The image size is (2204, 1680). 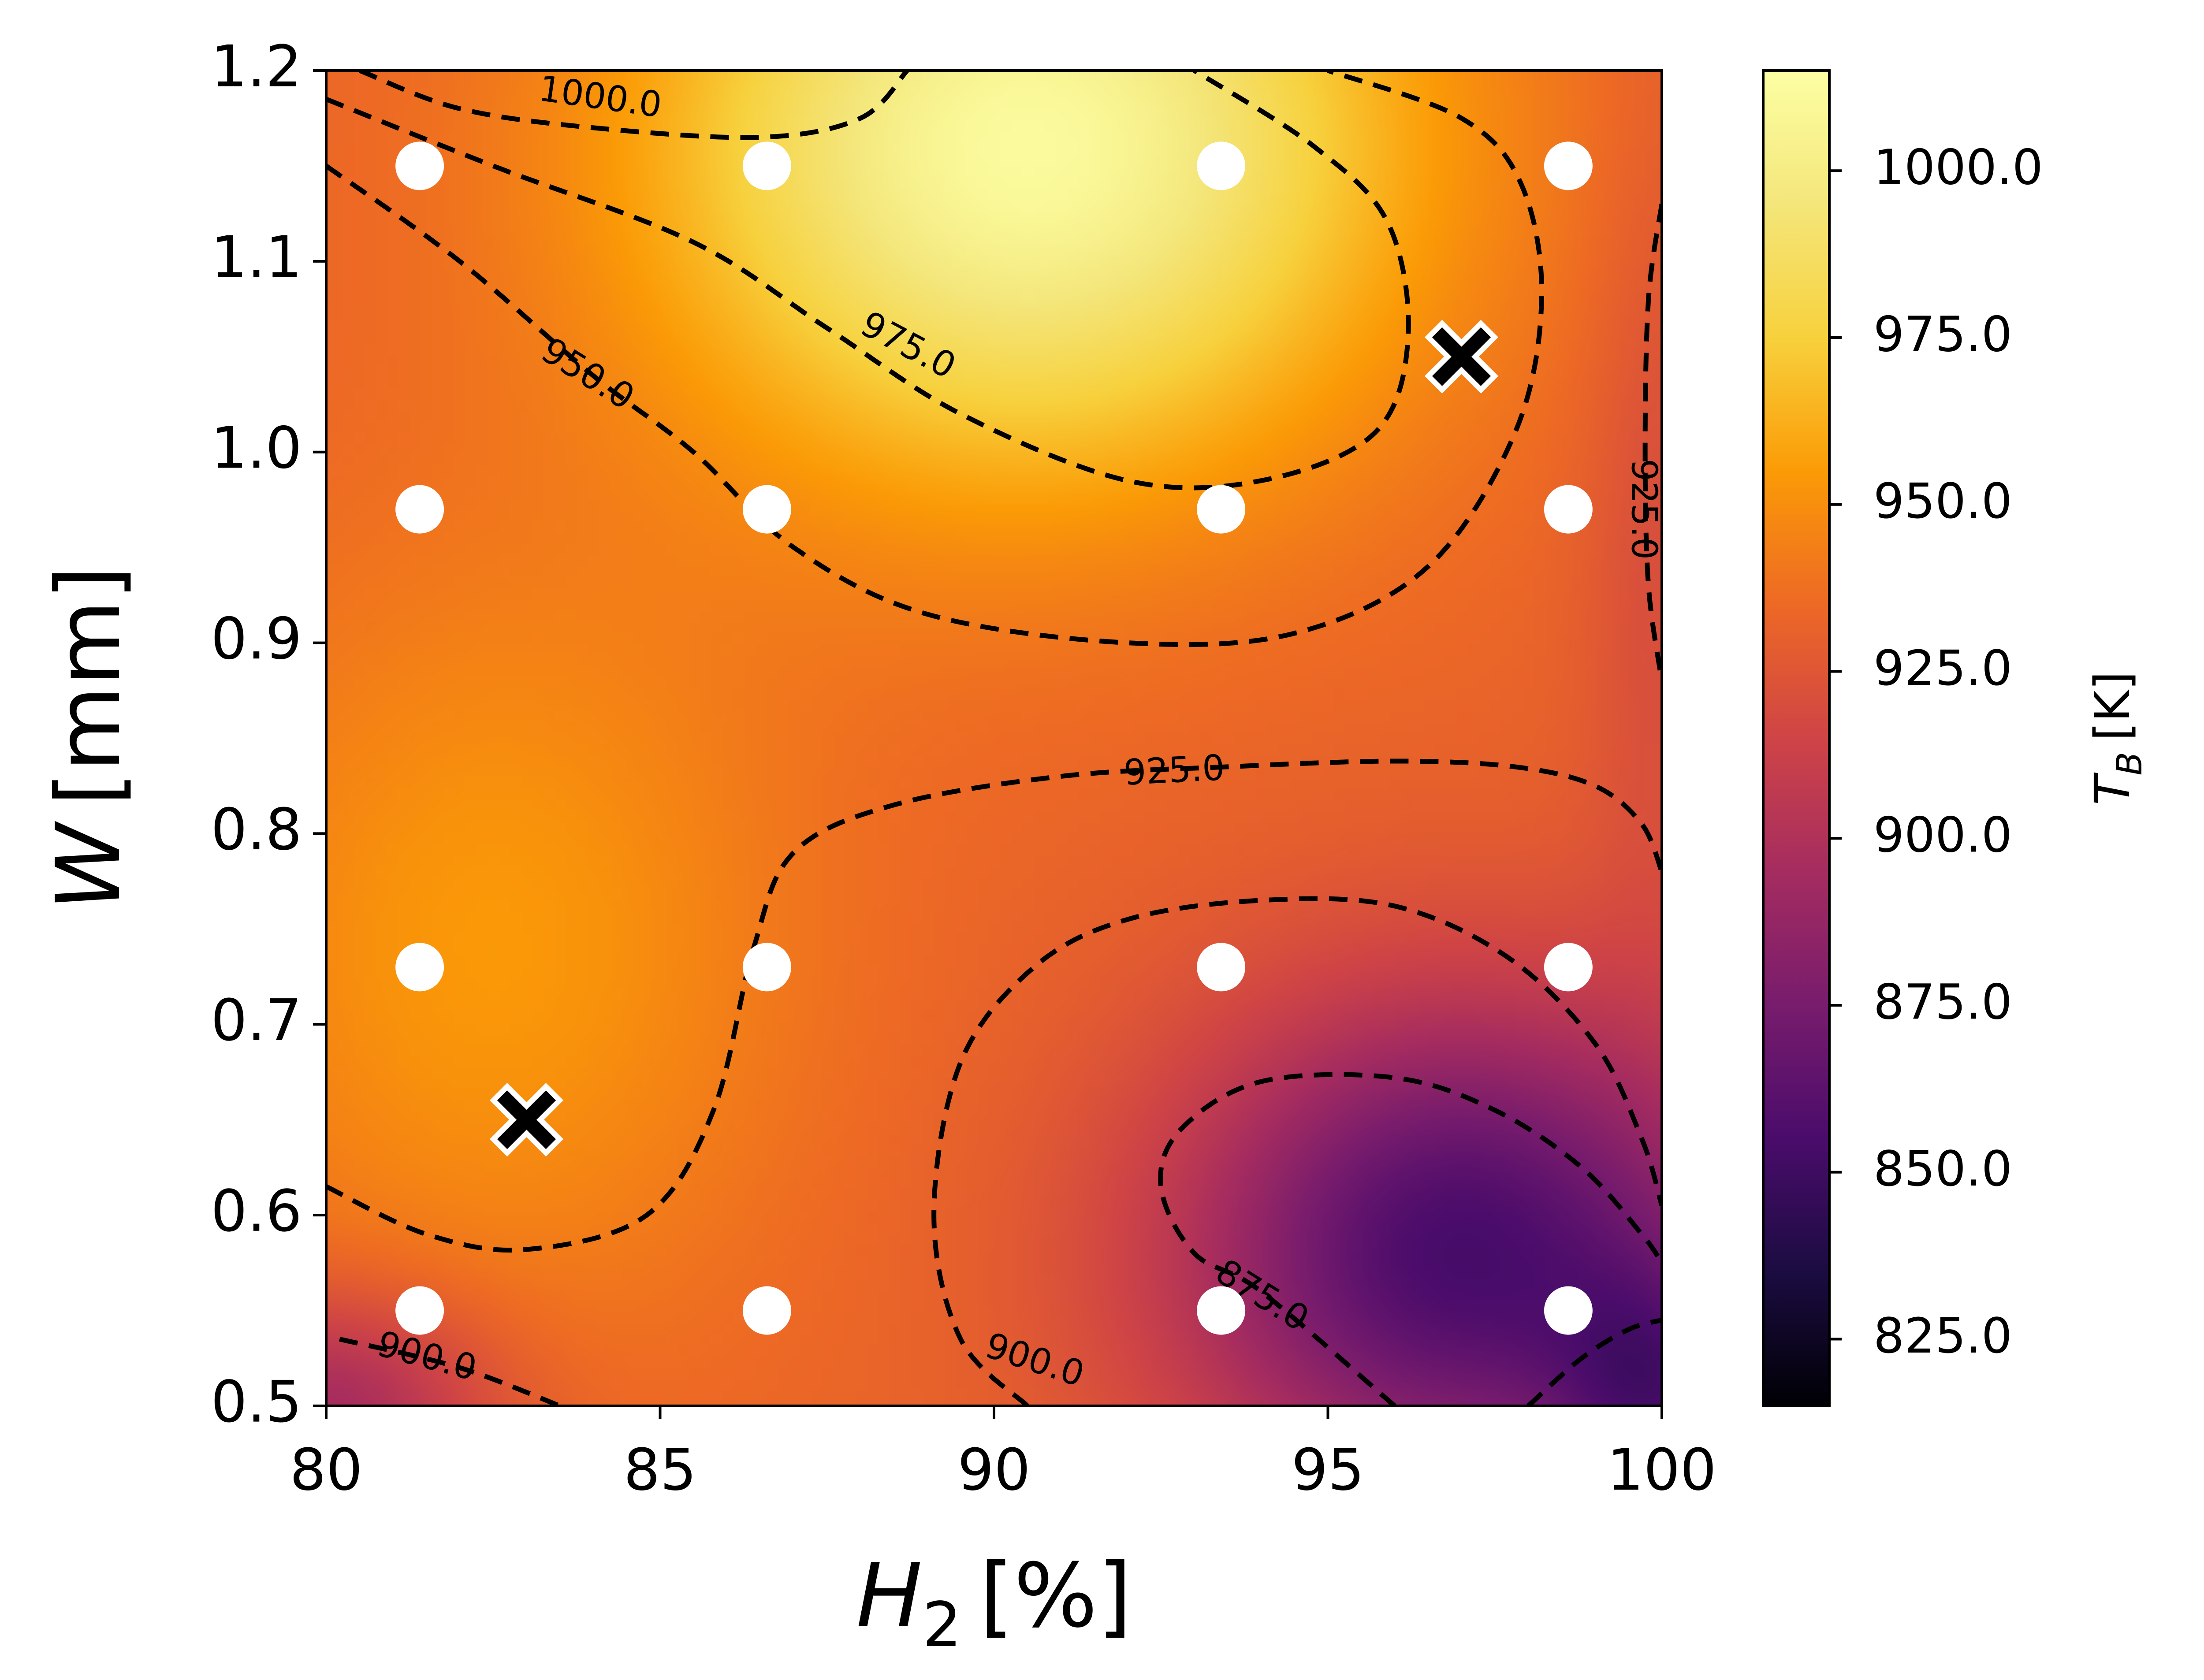 What do you see at coordinates (256, 829) in the screenshot?
I see `y-tick-label: 0.8` at bounding box center [256, 829].